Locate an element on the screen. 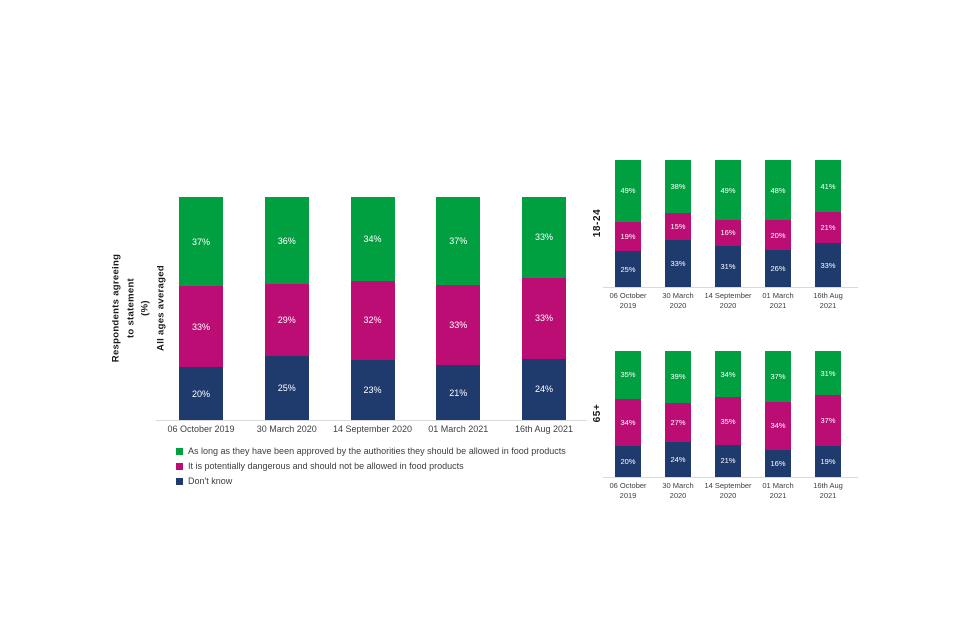 The width and height of the screenshot is (960, 640). stacked-bar: 38% 15% 33% is located at coordinates (678, 223).